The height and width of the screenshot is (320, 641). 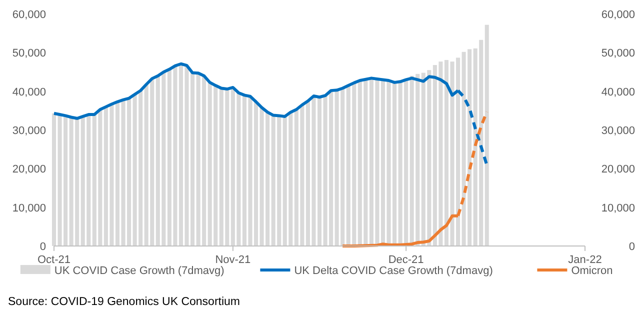 I want to click on x-tick-label: Oct-21, so click(x=54, y=260).